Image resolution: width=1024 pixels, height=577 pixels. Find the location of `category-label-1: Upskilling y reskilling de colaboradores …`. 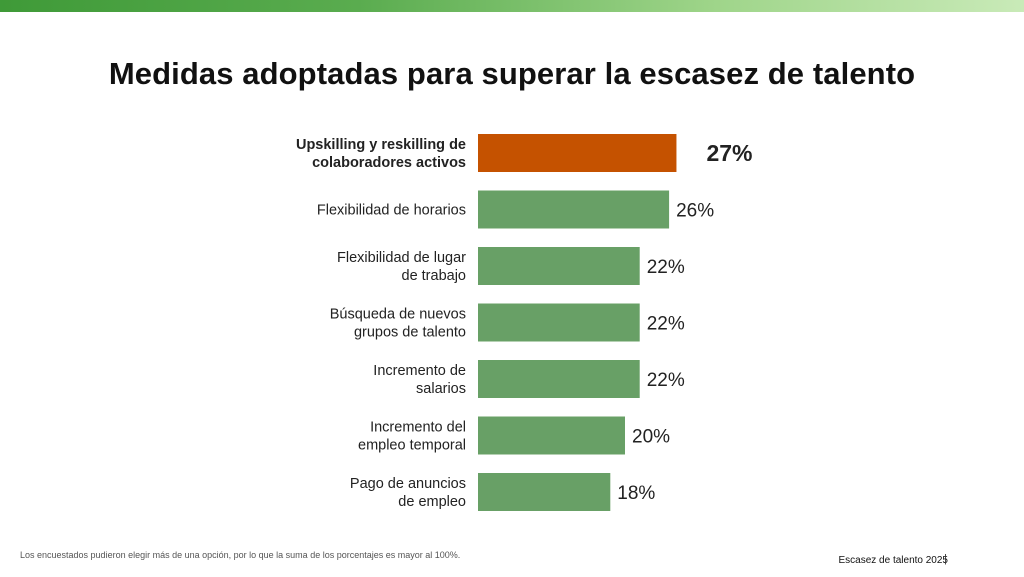

category-label-1: Upskilling y reskilling de colaboradores … is located at coordinates (381, 154).